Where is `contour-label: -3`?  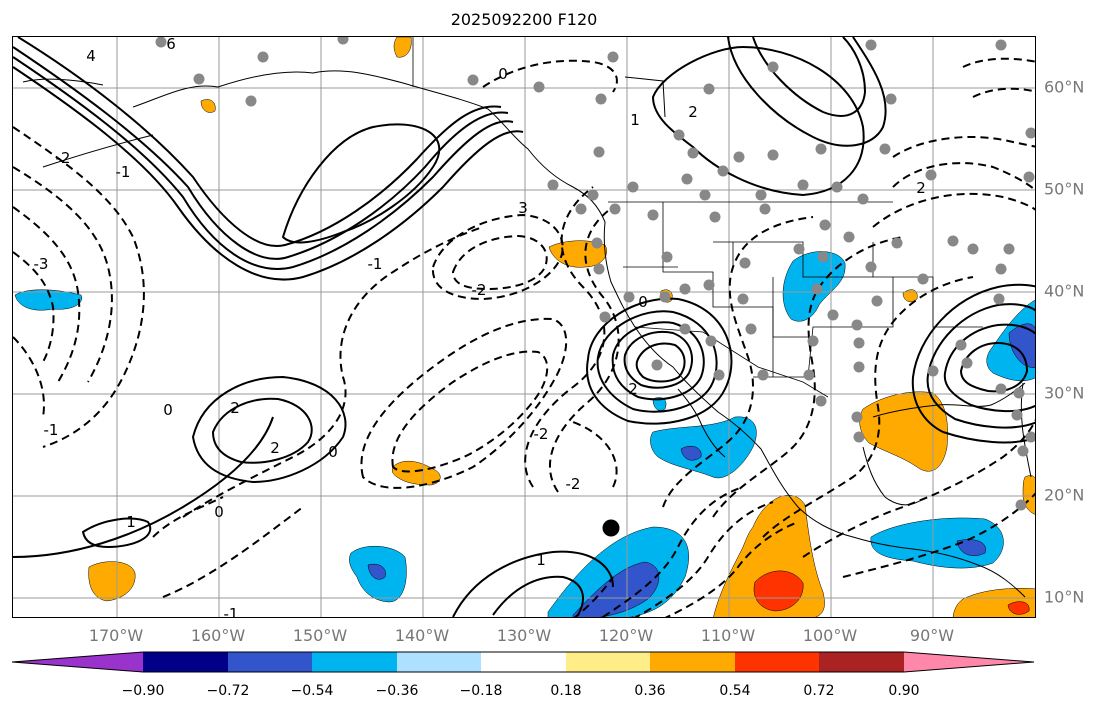
contour-label: -3 is located at coordinates (41, 264).